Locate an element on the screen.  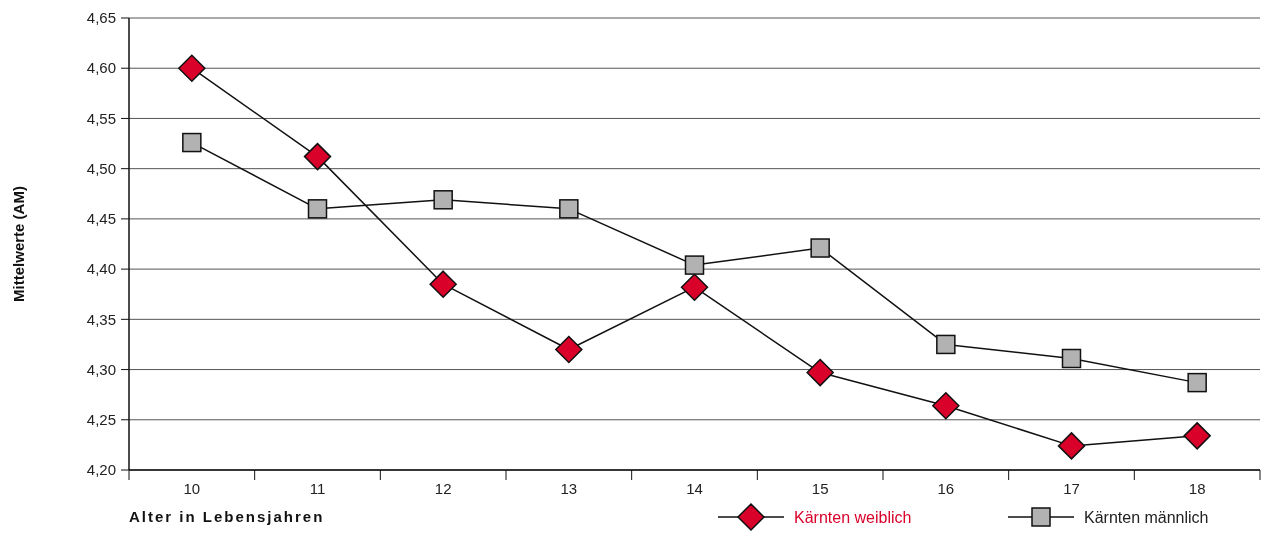
y-tick-label: 4,45 is located at coordinates (101, 219).